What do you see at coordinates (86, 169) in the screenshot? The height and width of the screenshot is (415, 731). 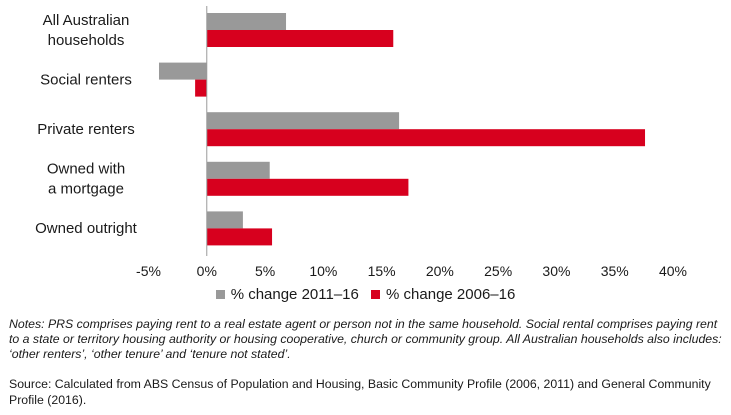 I see `category-label-3-line-0: Owned with` at bounding box center [86, 169].